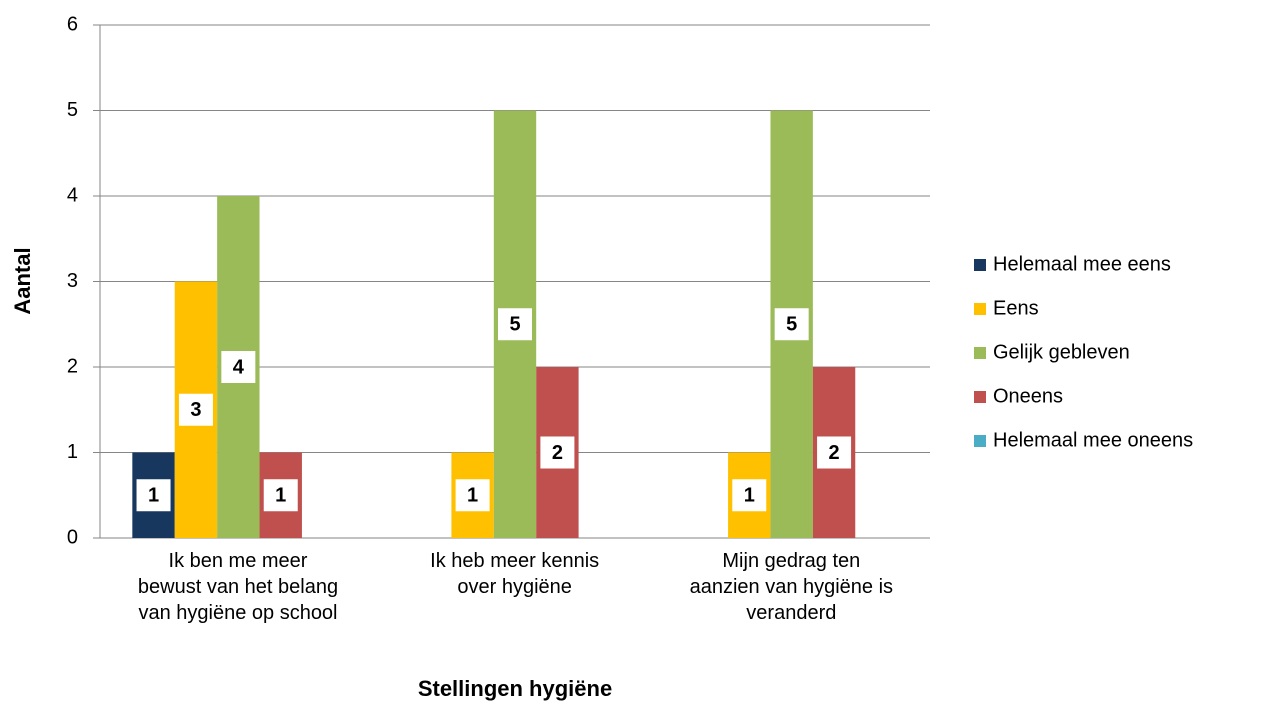 The width and height of the screenshot is (1274, 704). I want to click on y-tick-label: 6, so click(72, 24).